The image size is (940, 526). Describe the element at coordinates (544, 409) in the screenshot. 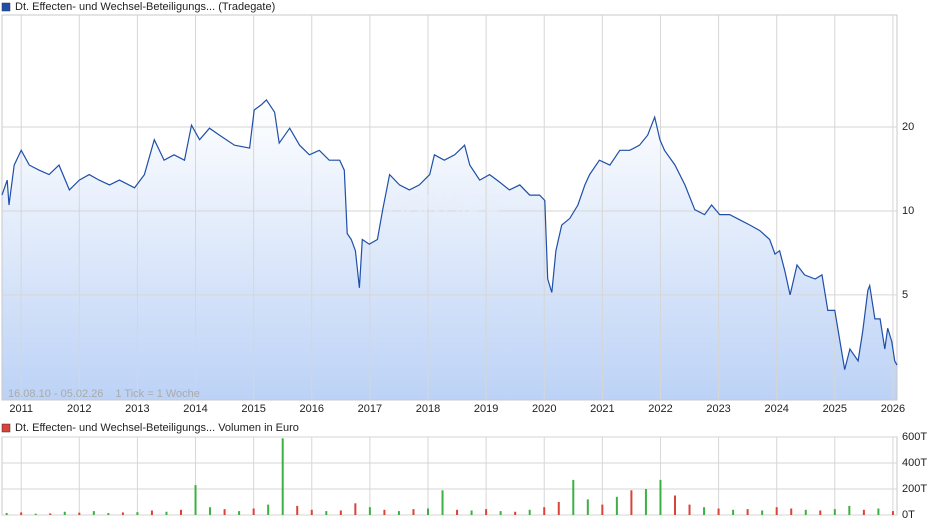

I see `x-tick-label: 2020` at that location.